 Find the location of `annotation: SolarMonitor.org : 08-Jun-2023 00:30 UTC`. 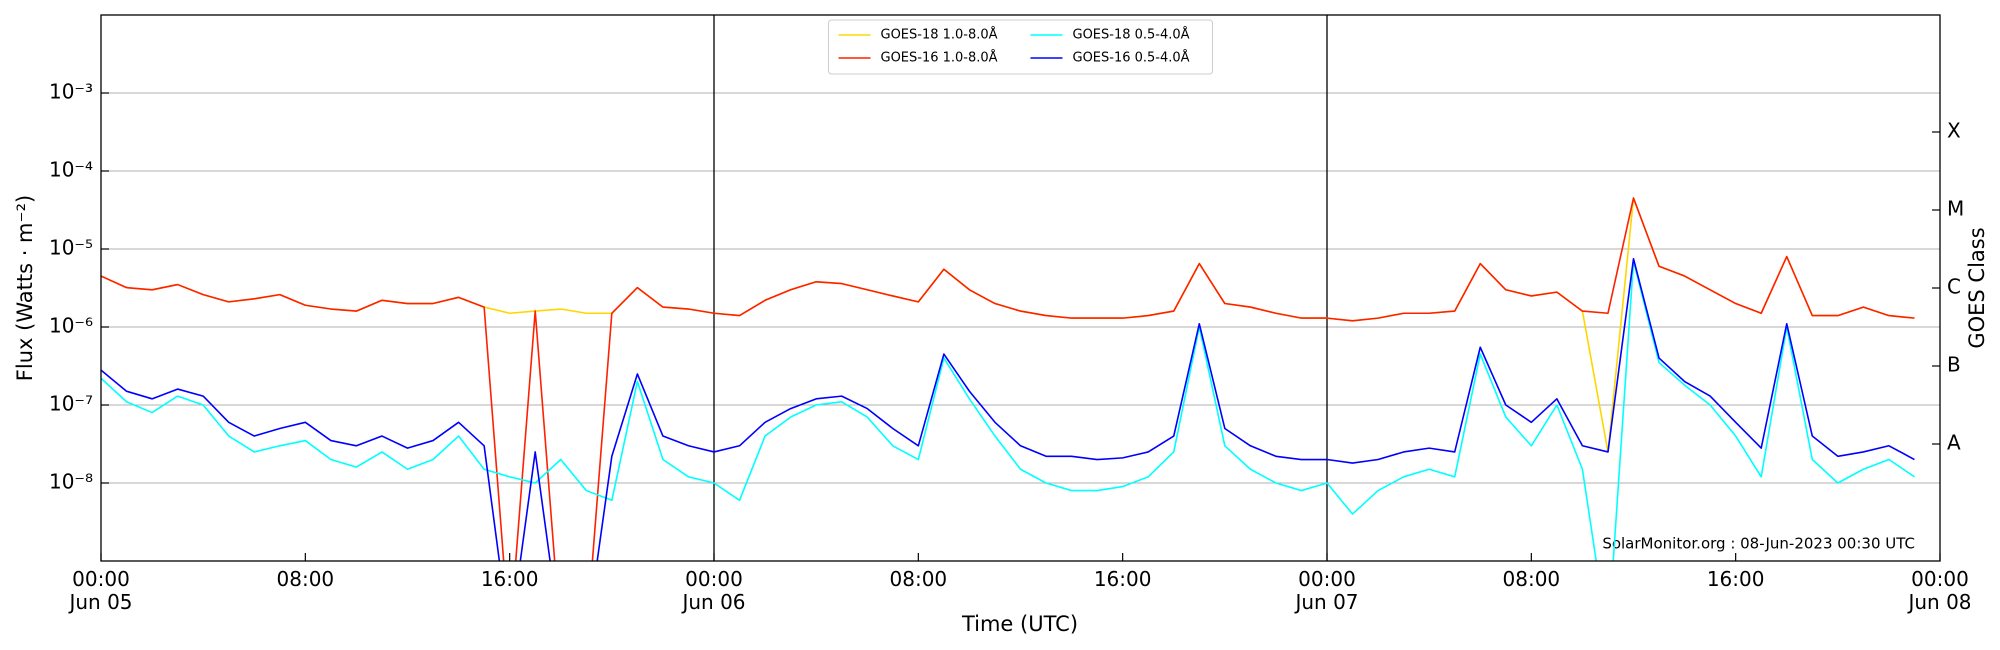

annotation: SolarMonitor.org : 08-Jun-2023 00:30 UTC is located at coordinates (1758, 544).